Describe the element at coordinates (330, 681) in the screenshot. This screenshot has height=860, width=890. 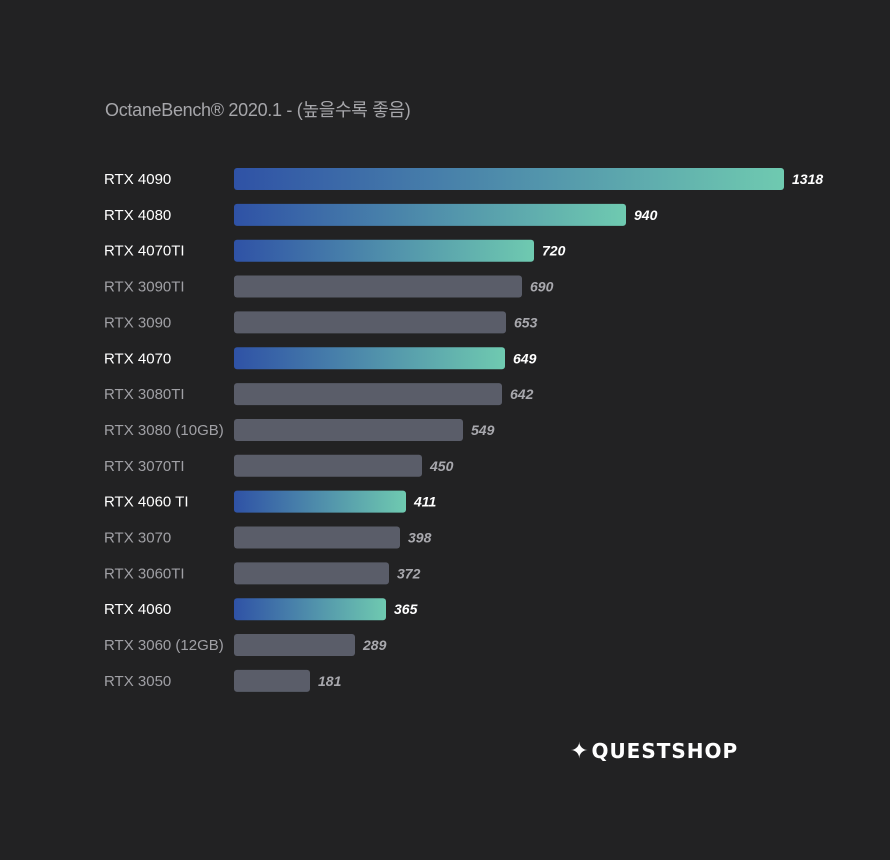
I see `value-label: 181` at that location.